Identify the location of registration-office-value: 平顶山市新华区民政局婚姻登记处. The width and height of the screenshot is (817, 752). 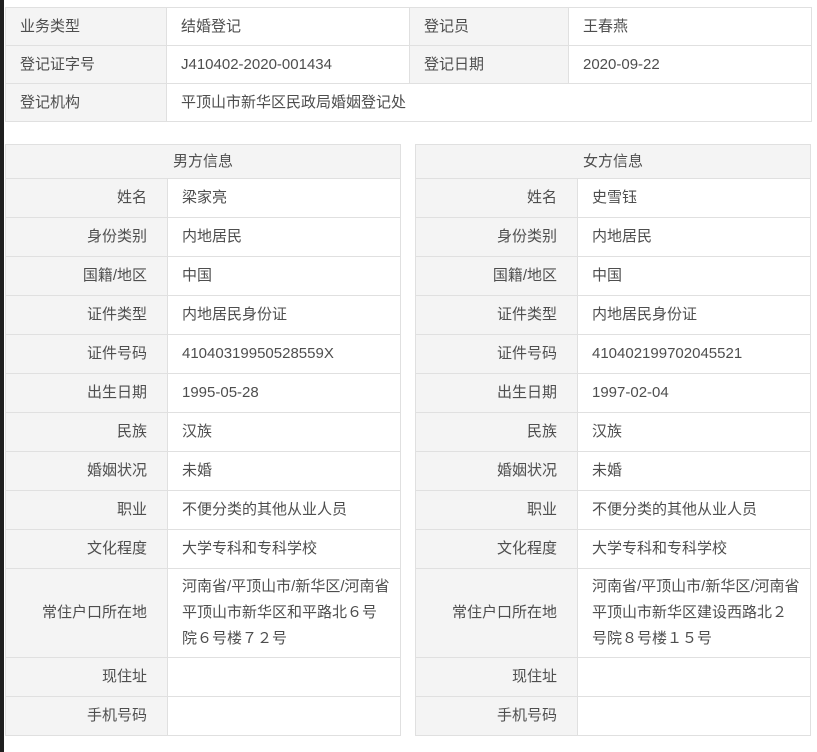
(489, 102).